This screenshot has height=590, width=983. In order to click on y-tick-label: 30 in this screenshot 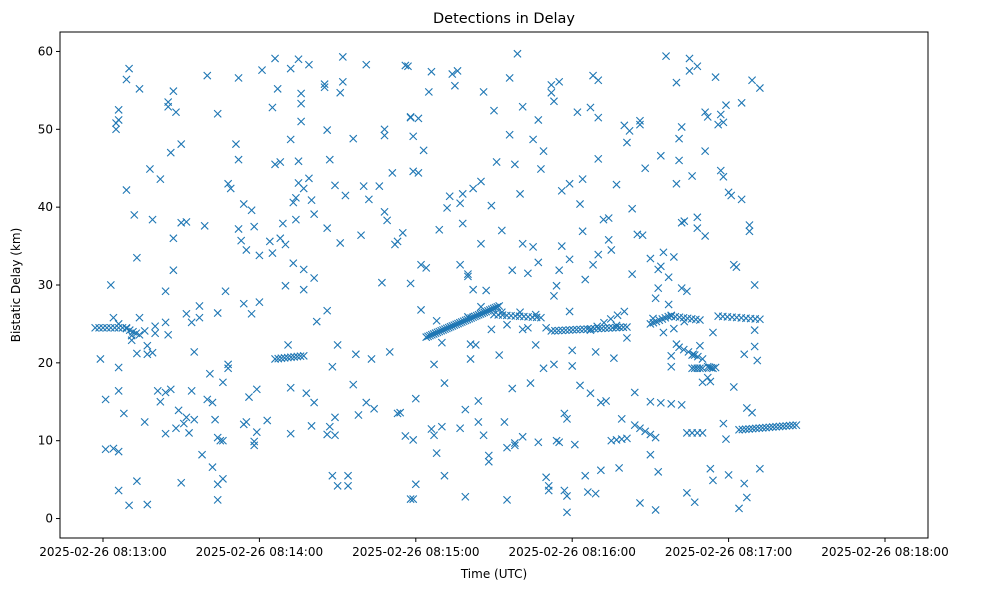, I will do `click(45, 285)`.